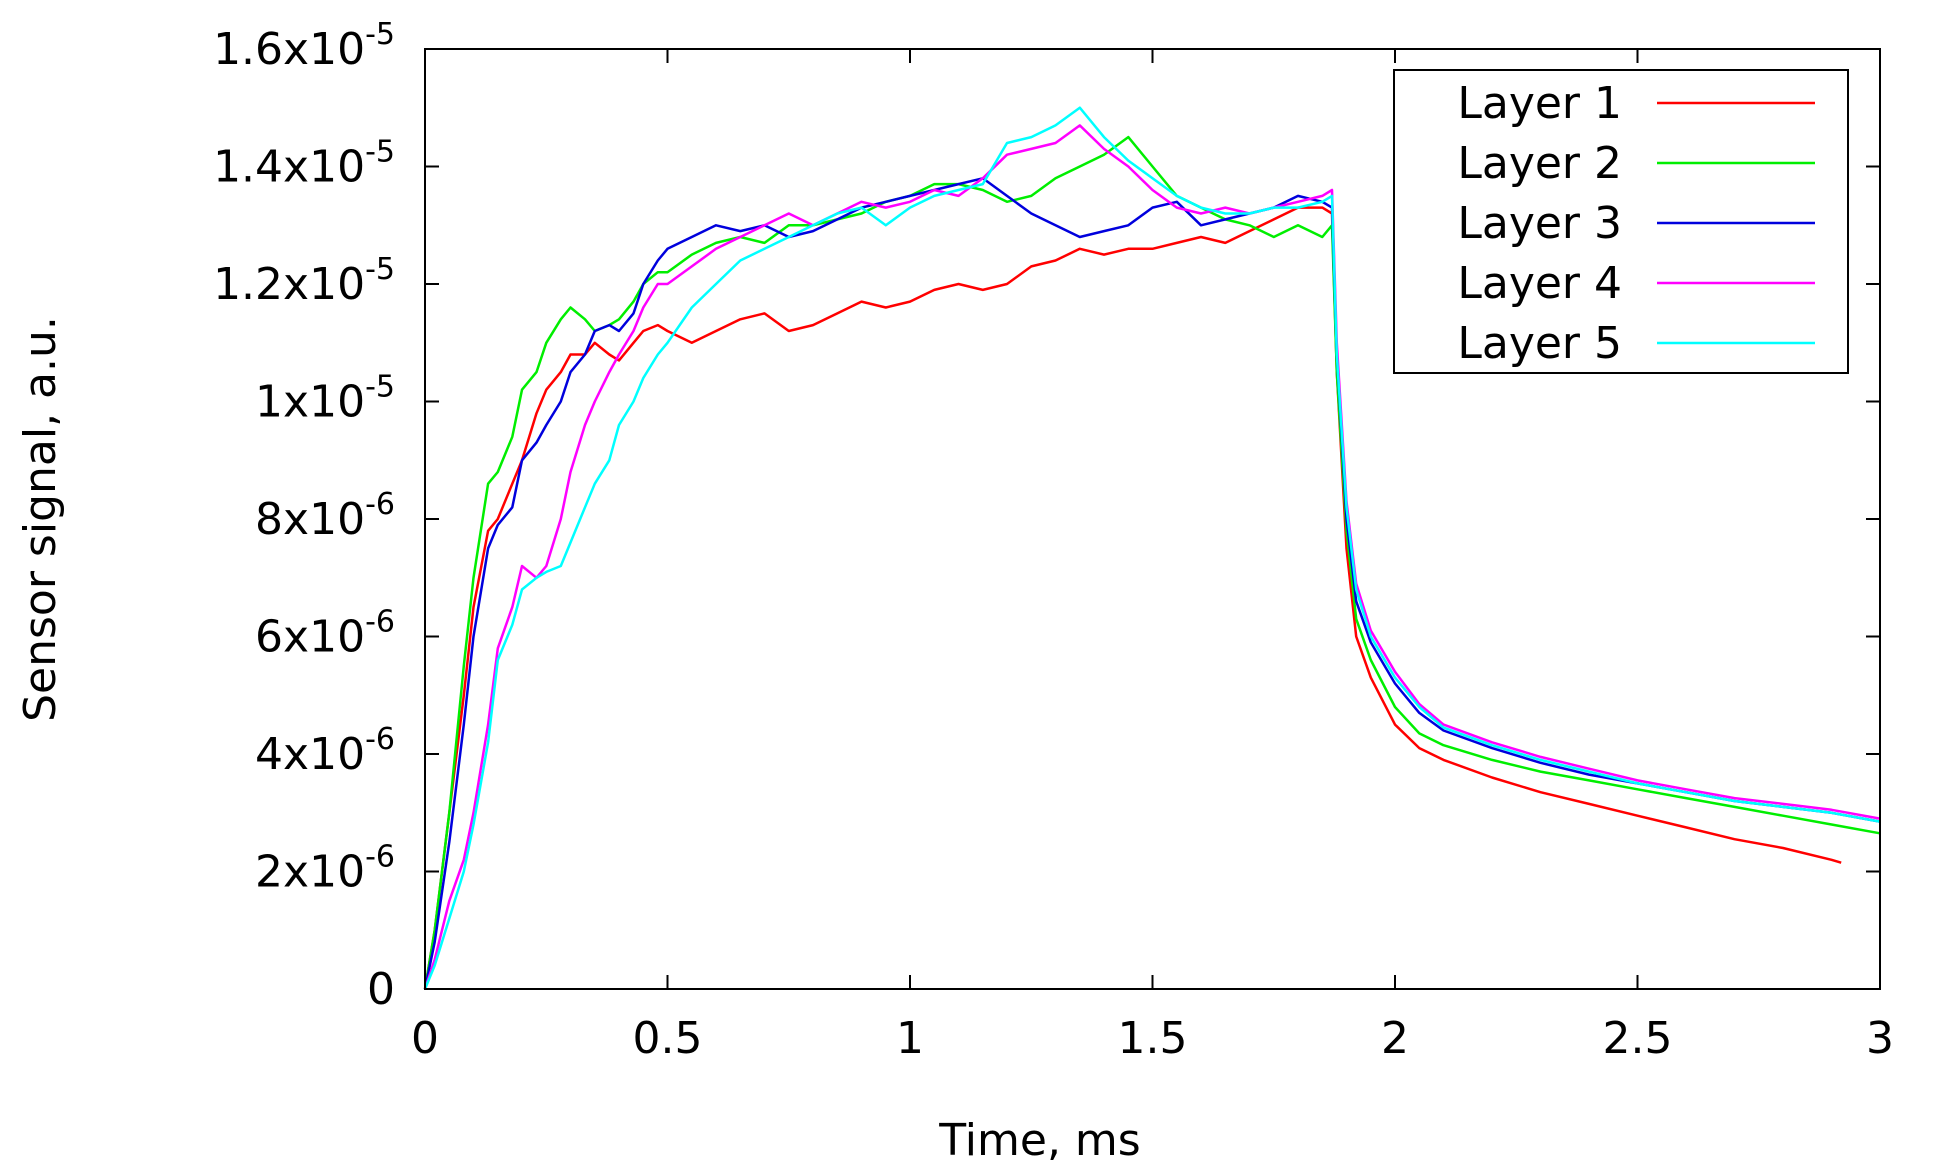 This screenshot has height=1163, width=1933. Describe the element at coordinates (1539, 283) in the screenshot. I see `legend-label-layer-4: Layer 4` at that location.